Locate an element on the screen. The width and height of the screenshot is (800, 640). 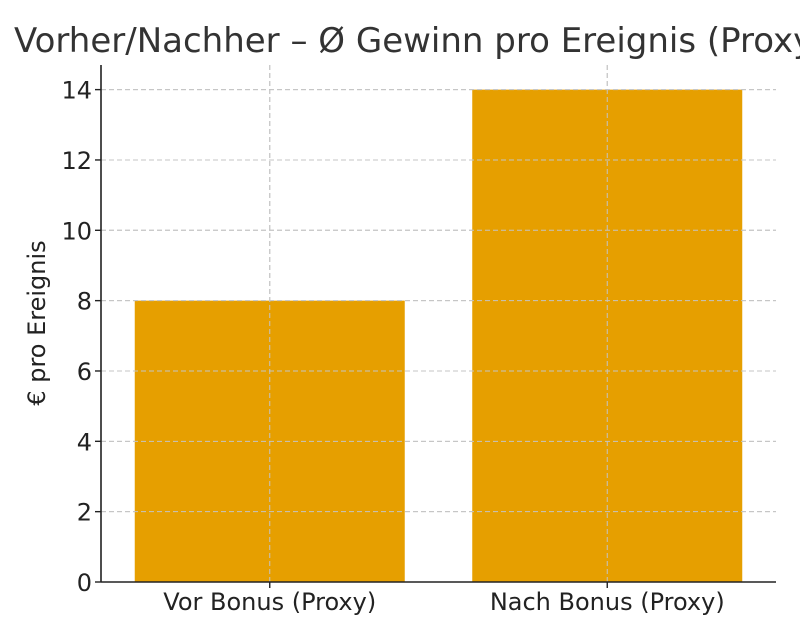
y-ticks: 0 2 4 6 8 10 12 14 is located at coordinates (81, 337).